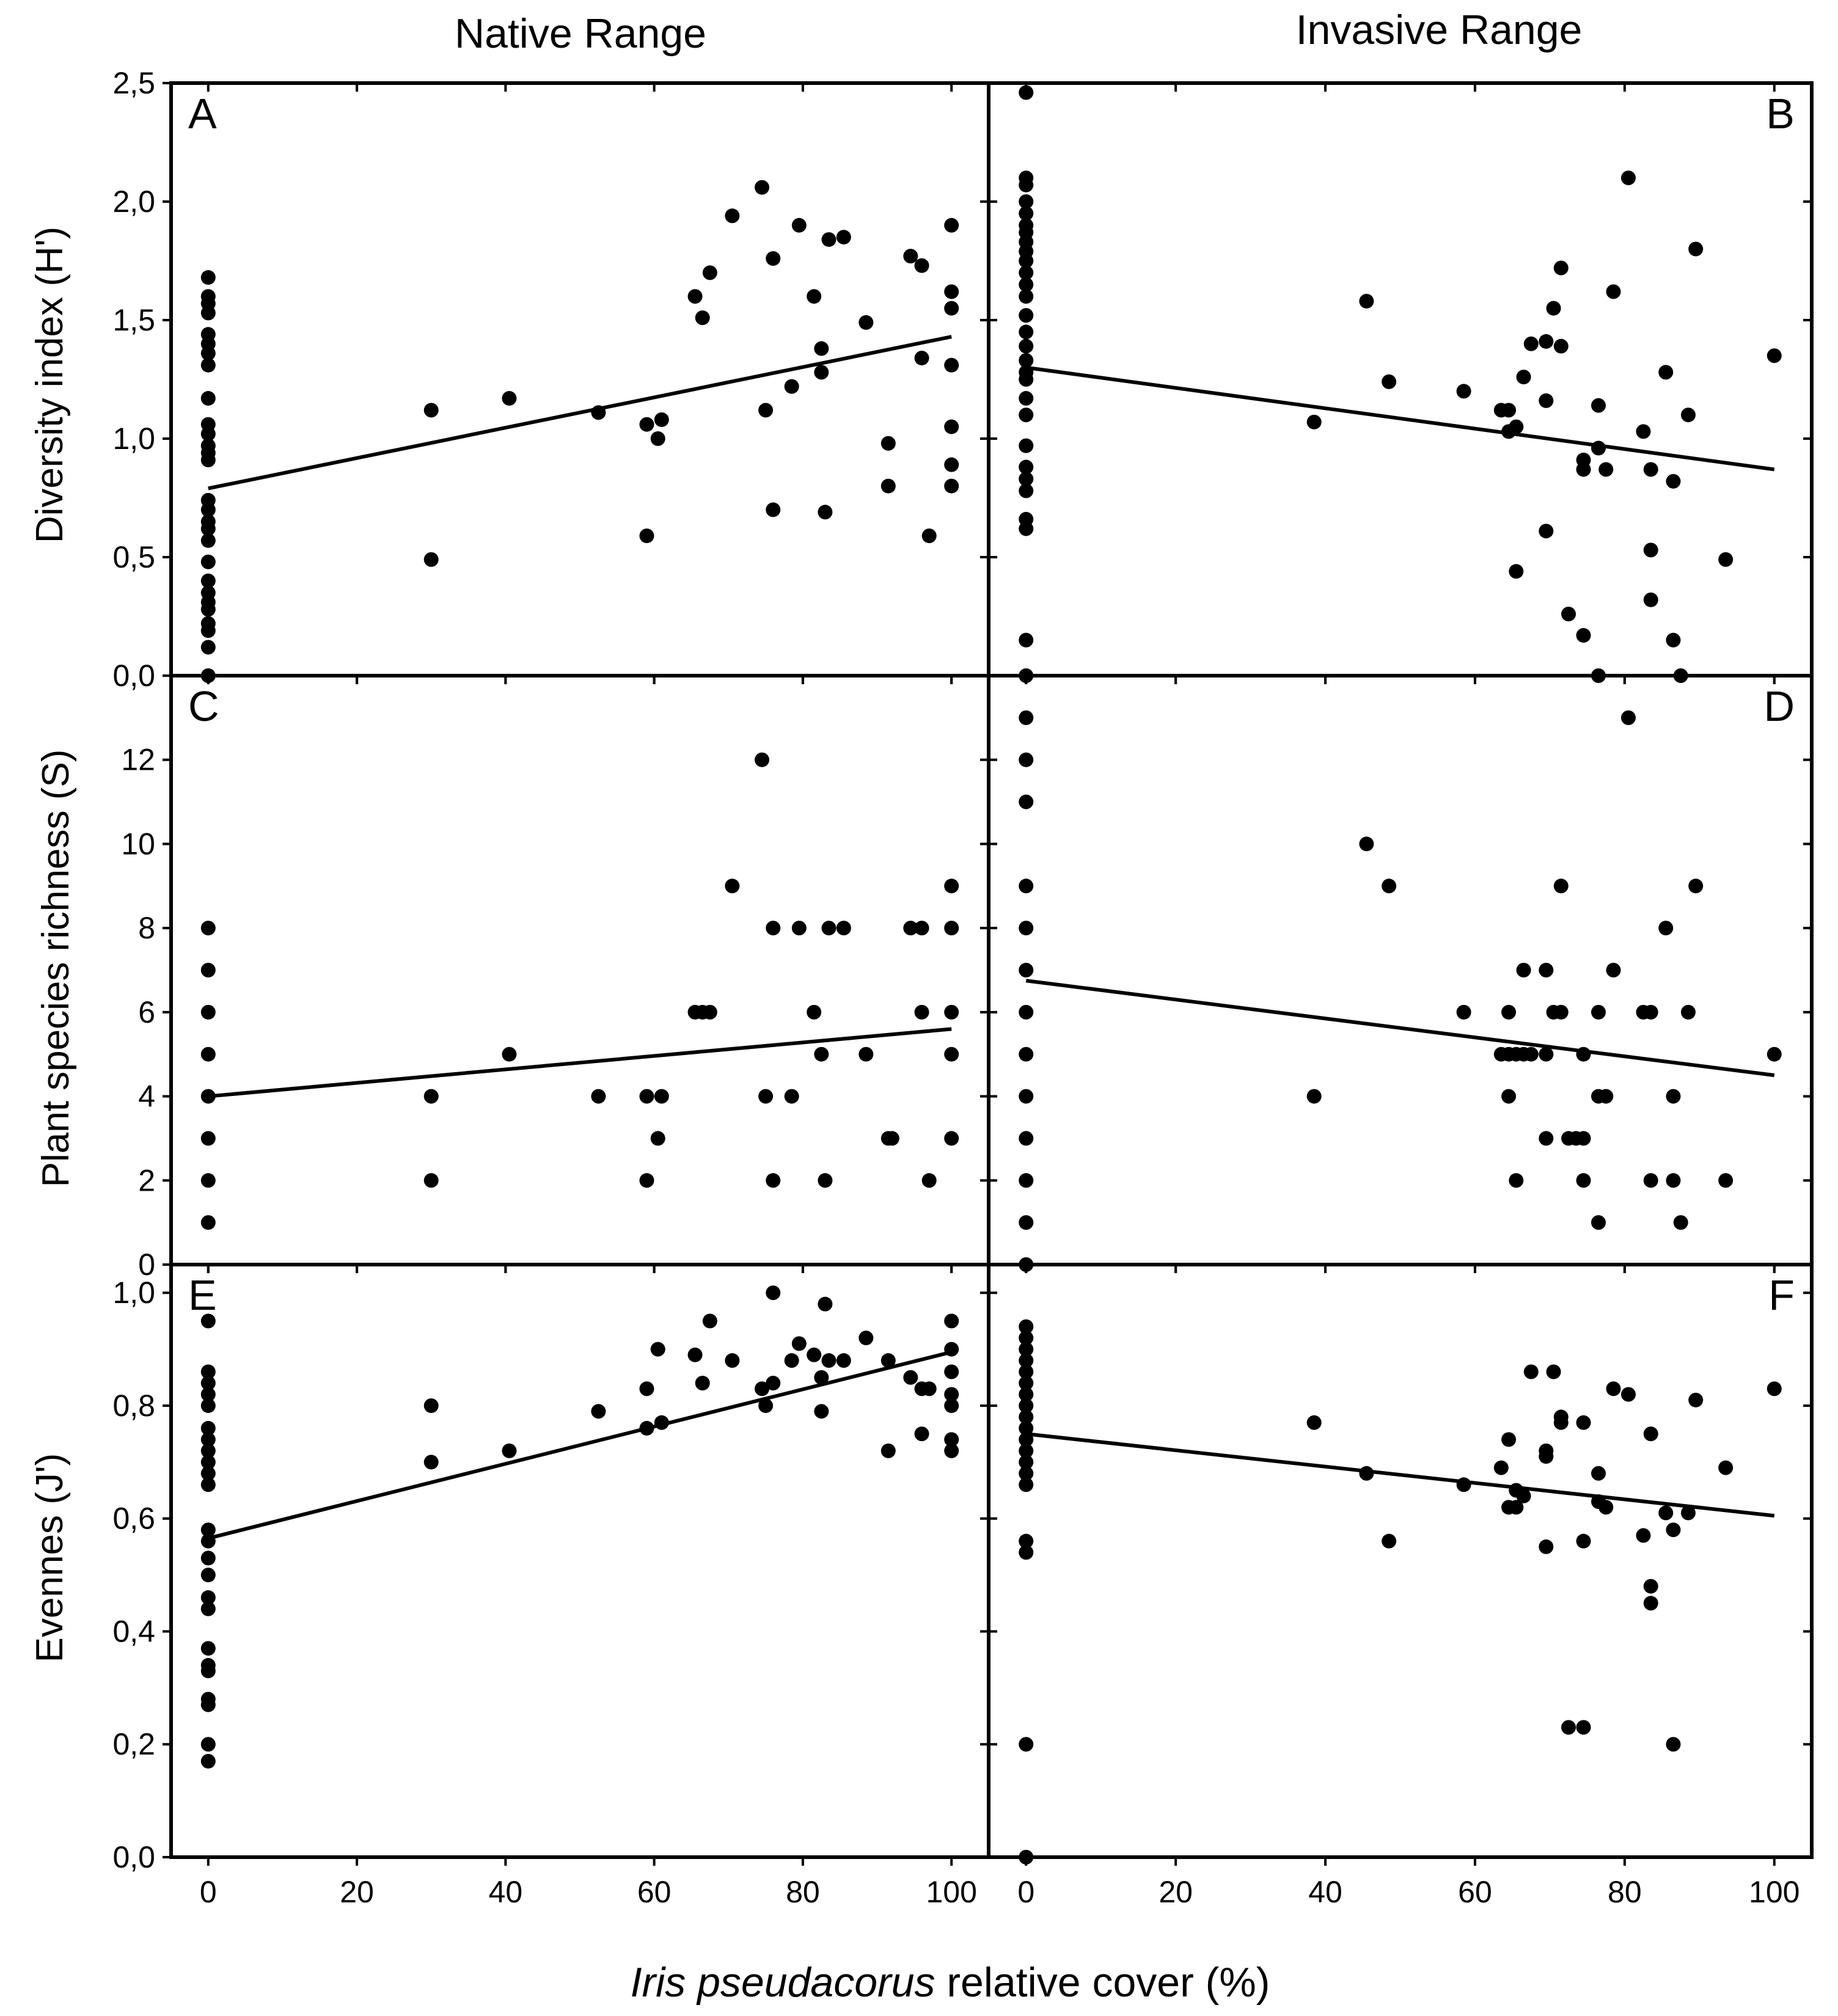 This screenshot has width=1838, height=2016. I want to click on panel-frame, so click(579, 1561).